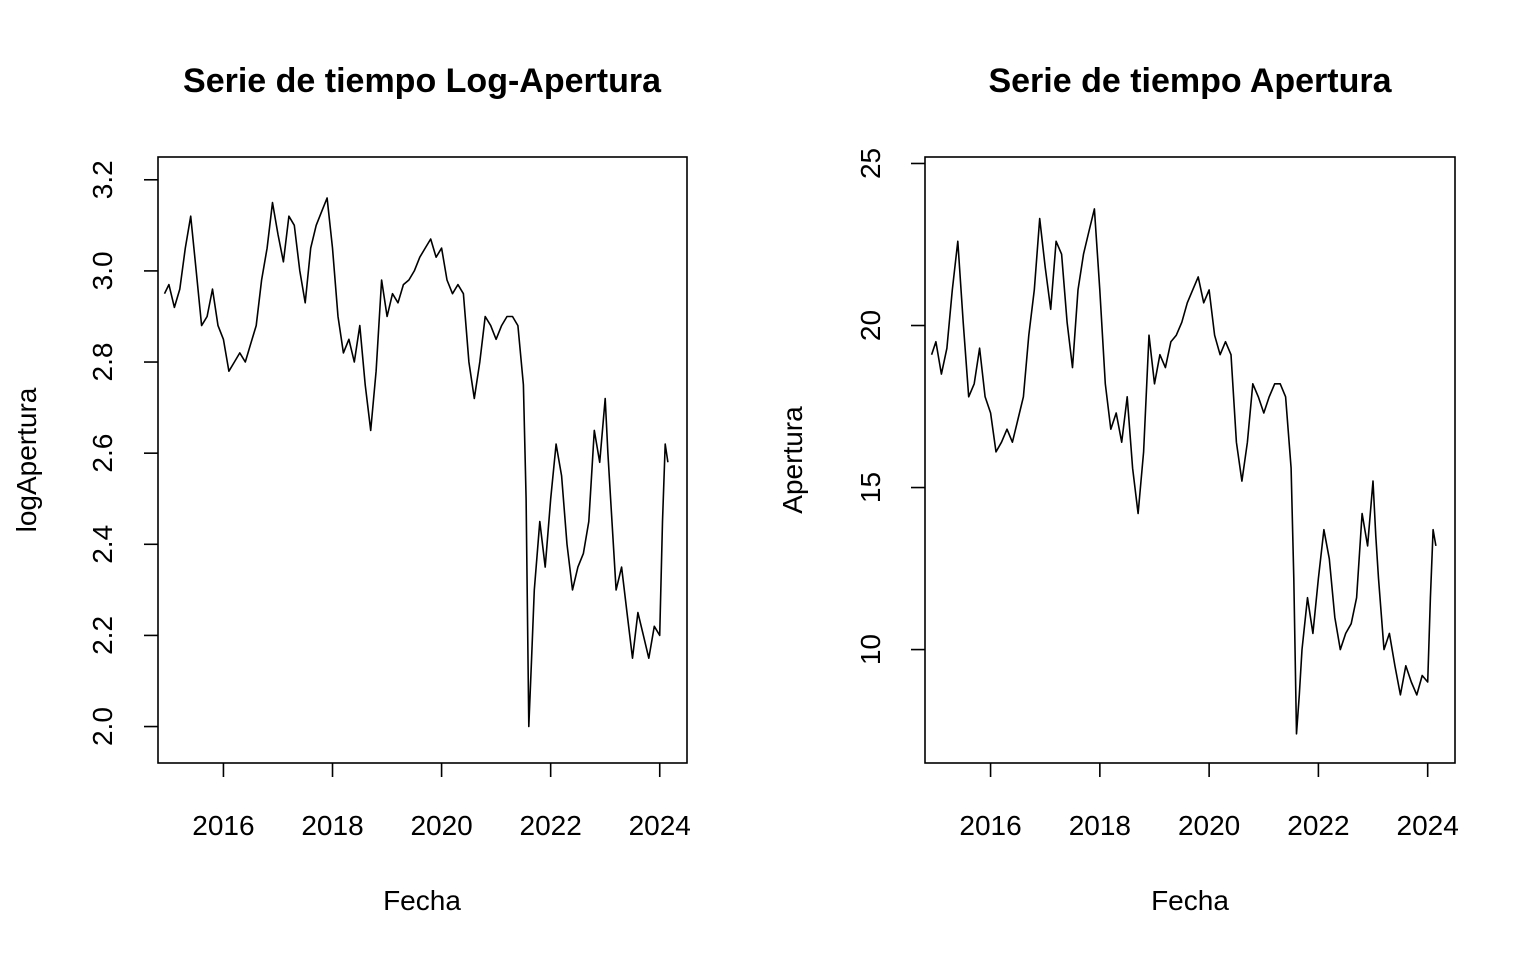 The height and width of the screenshot is (960, 1536). What do you see at coordinates (870, 163) in the screenshot?
I see `y-tick-label: 25` at bounding box center [870, 163].